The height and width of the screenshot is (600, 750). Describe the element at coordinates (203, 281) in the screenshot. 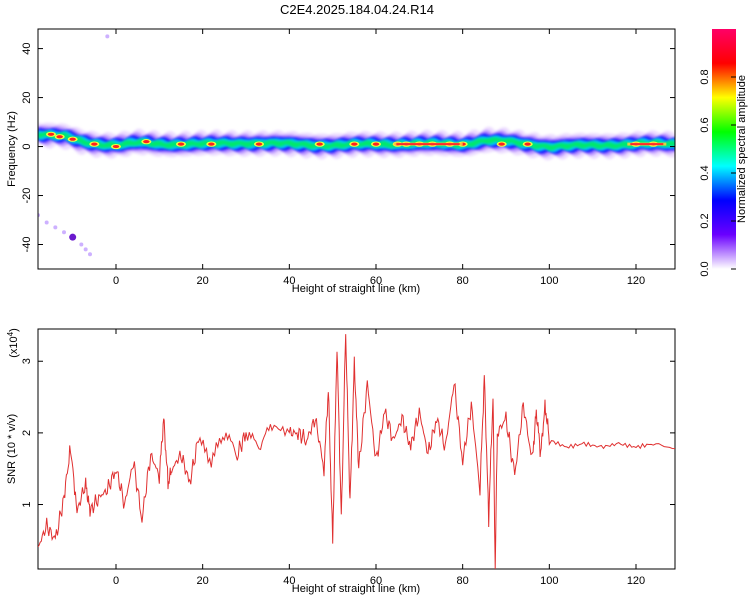

I see `spectrogram-x-tick-label: 20` at that location.